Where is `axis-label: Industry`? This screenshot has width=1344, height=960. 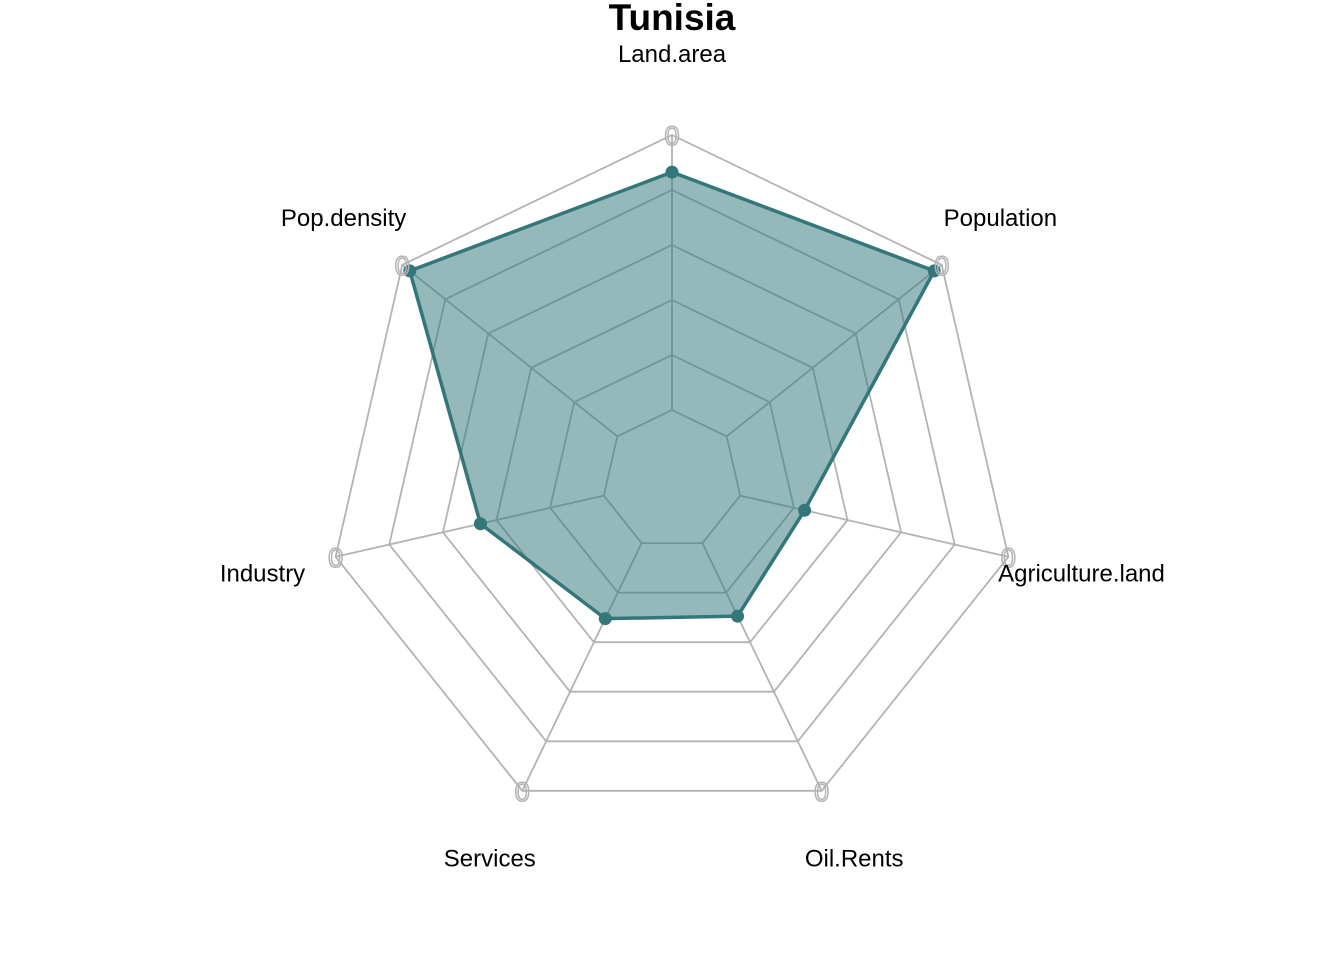
axis-label: Industry is located at coordinates (262, 574).